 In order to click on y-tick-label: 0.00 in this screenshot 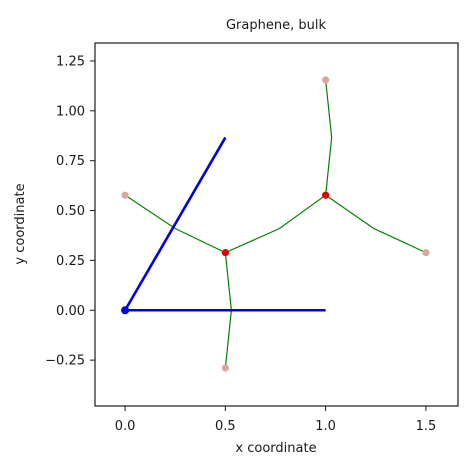, I will do `click(70, 311)`.